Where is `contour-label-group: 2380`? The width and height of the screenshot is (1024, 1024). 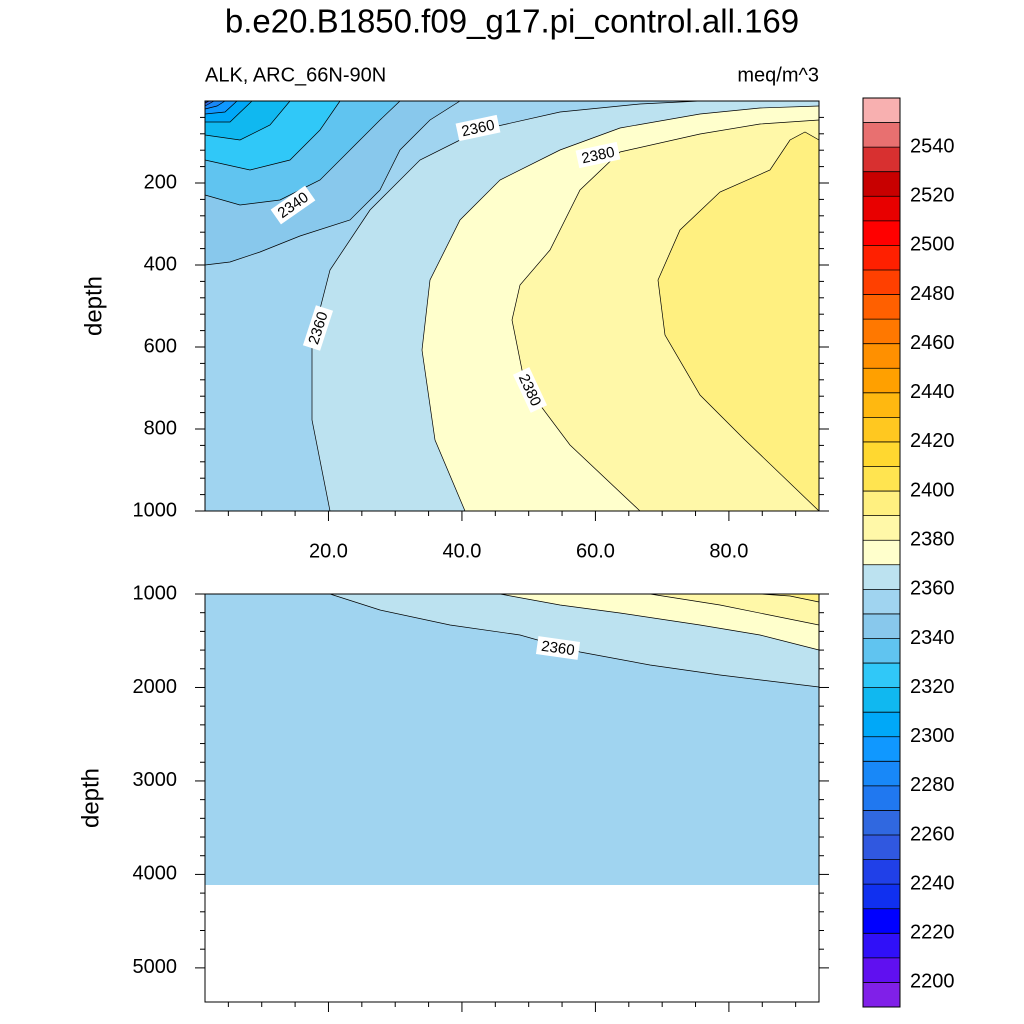
contour-label-group: 2380 is located at coordinates (598, 155).